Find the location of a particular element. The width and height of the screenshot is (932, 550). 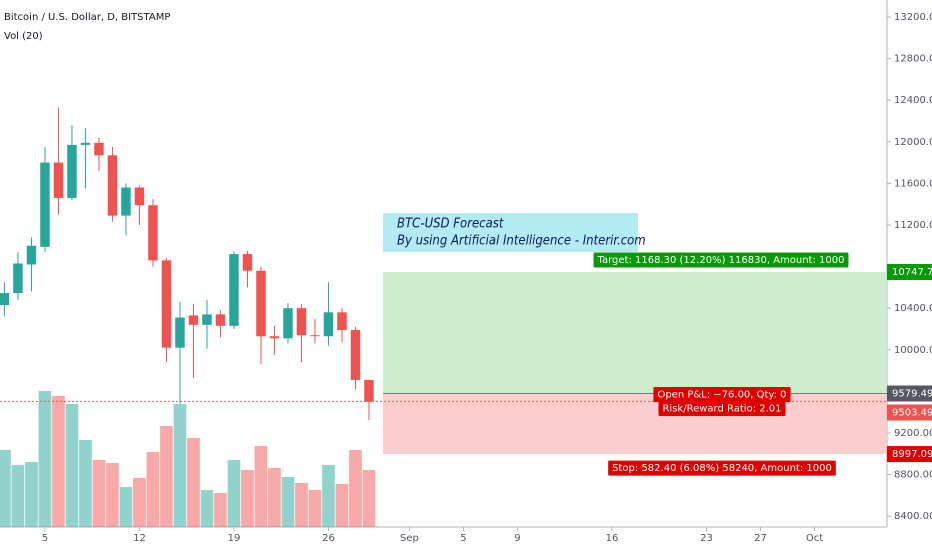

target-zone is located at coordinates (635, 332).